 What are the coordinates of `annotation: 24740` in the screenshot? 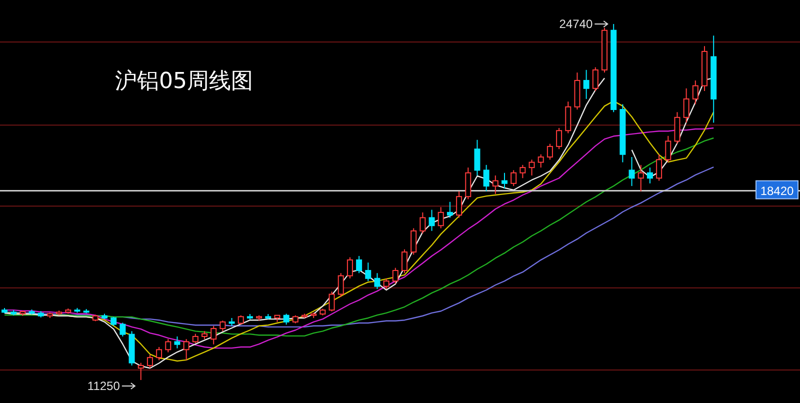 It's located at (576, 24).